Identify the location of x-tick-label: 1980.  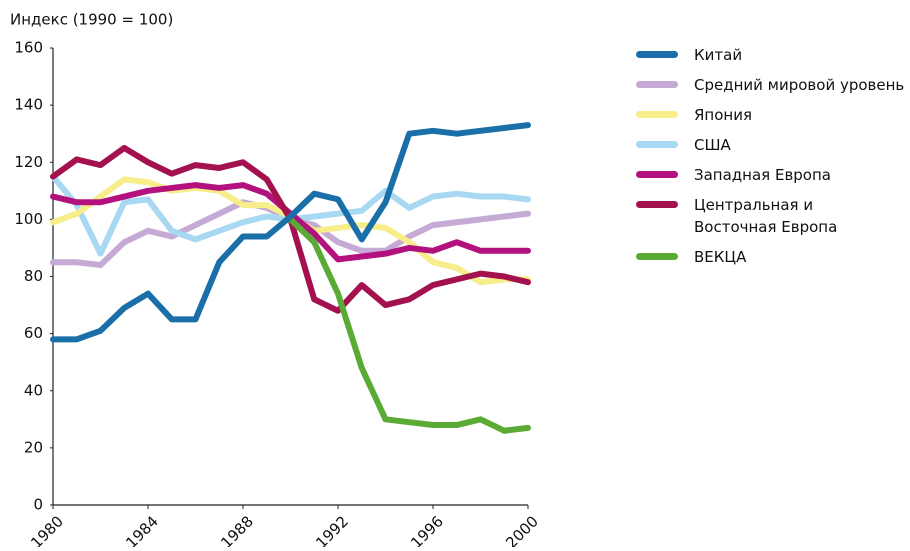
(47, 529).